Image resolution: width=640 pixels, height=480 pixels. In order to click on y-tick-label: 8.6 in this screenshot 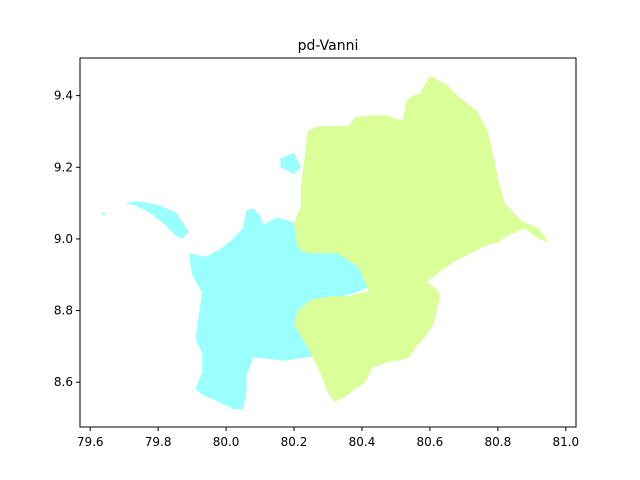, I will do `click(63, 382)`.